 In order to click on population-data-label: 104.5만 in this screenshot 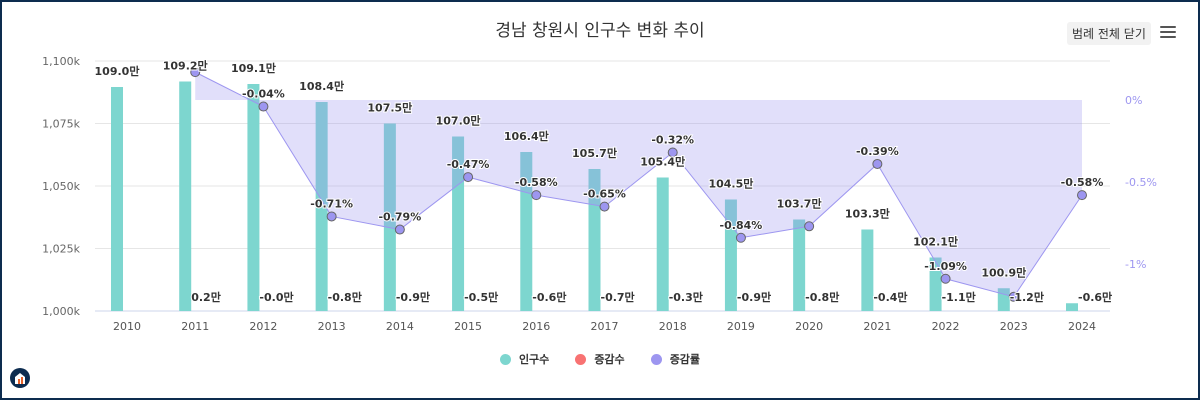, I will do `click(730, 184)`.